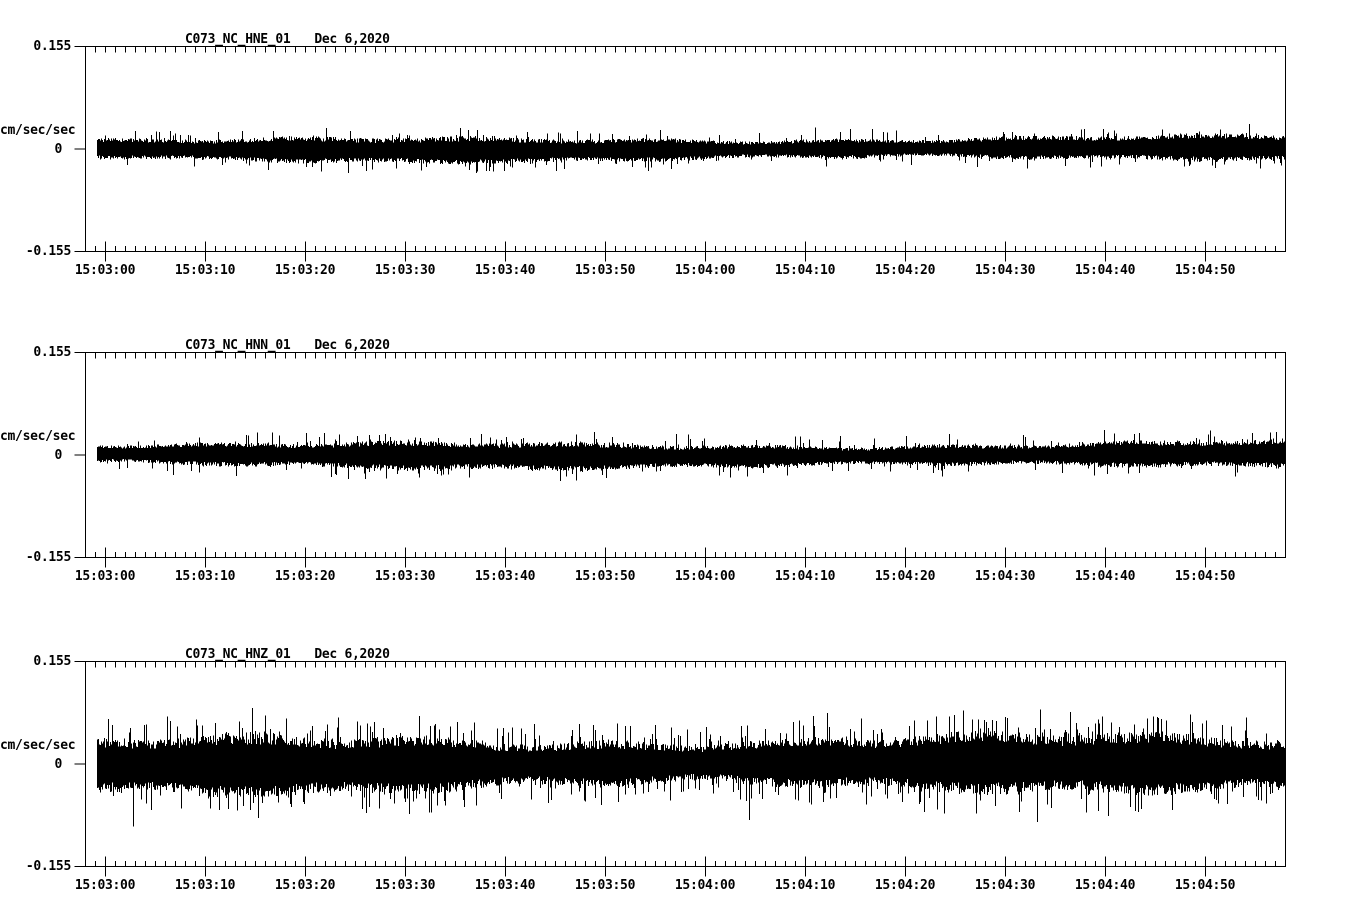  Describe the element at coordinates (238, 345) in the screenshot. I see `station-channel-label: C073_NC_HNN_01` at that location.